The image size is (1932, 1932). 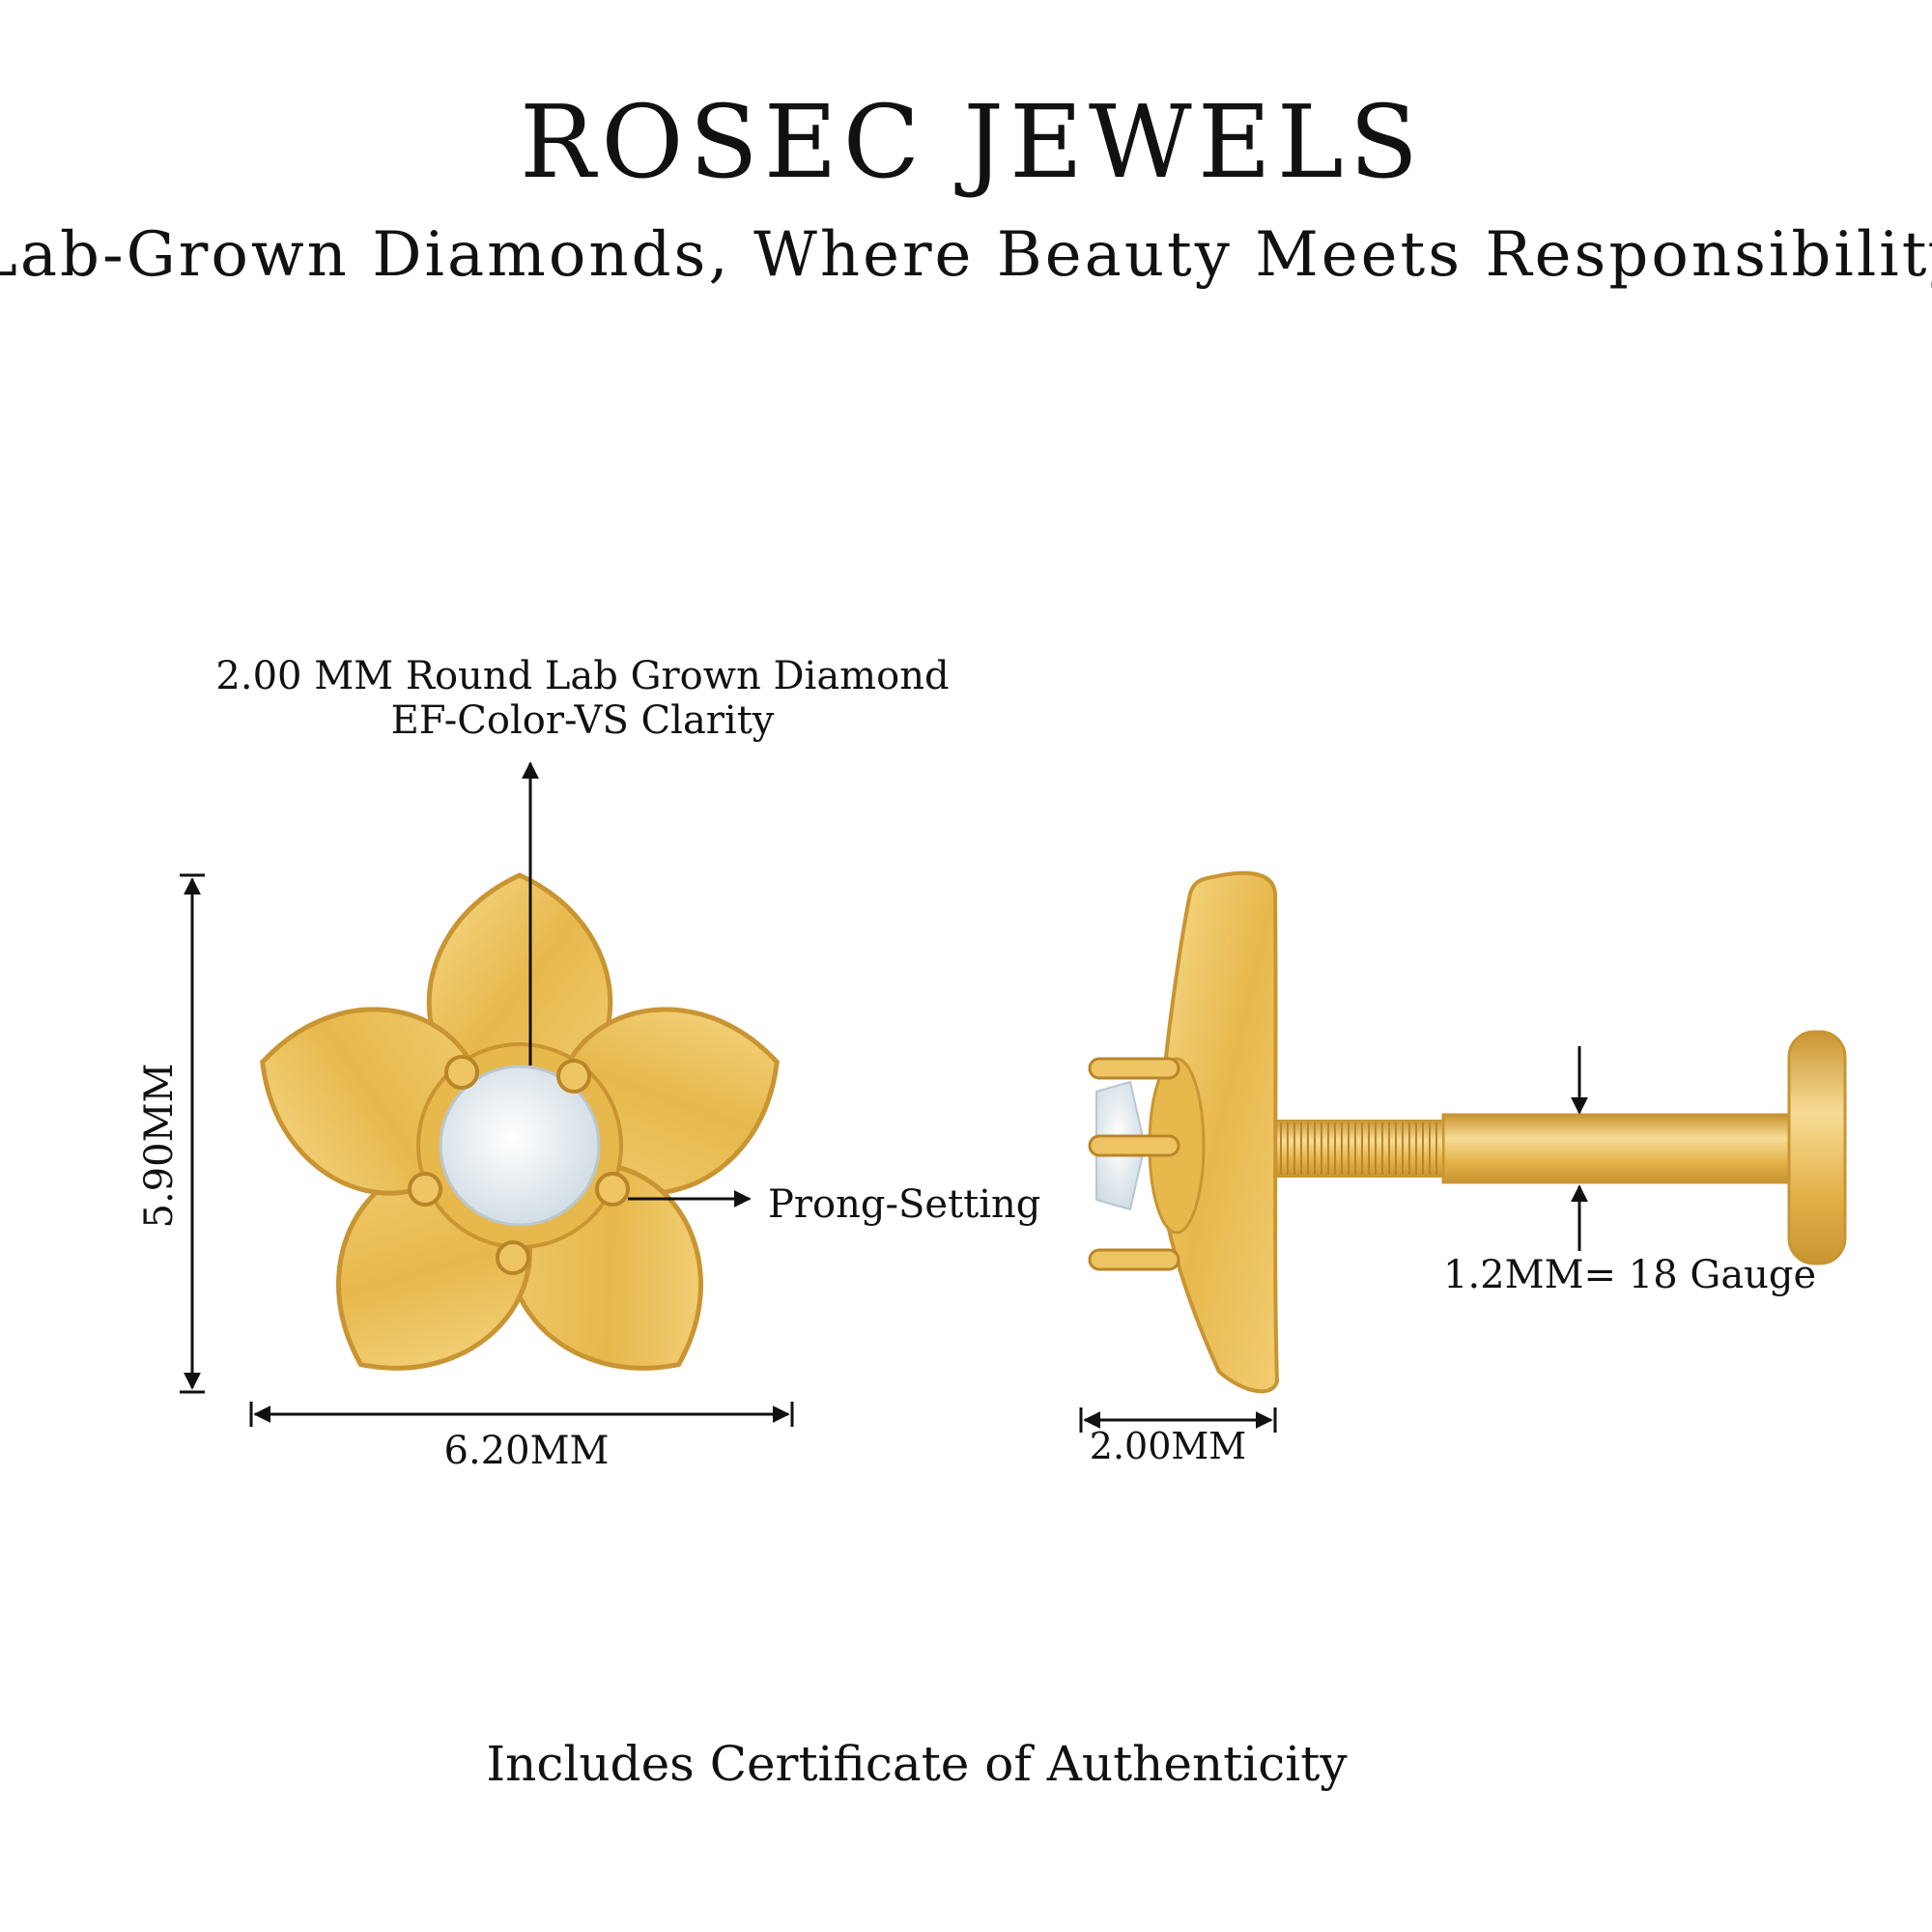 What do you see at coordinates (1218, 1132) in the screenshot?
I see `side-petal` at bounding box center [1218, 1132].